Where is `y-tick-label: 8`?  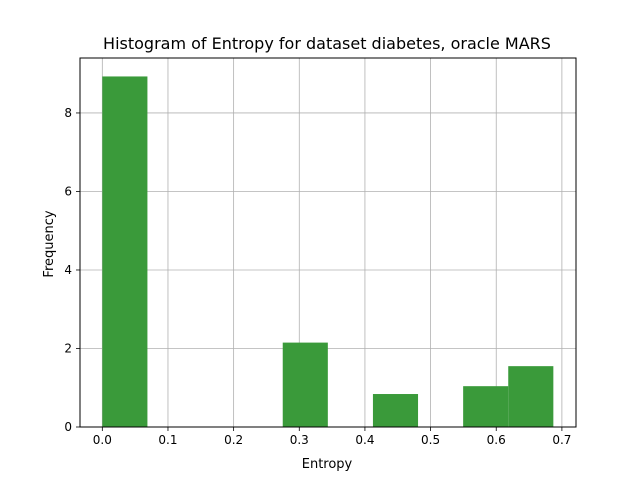 y-tick-label: 8 is located at coordinates (68, 113).